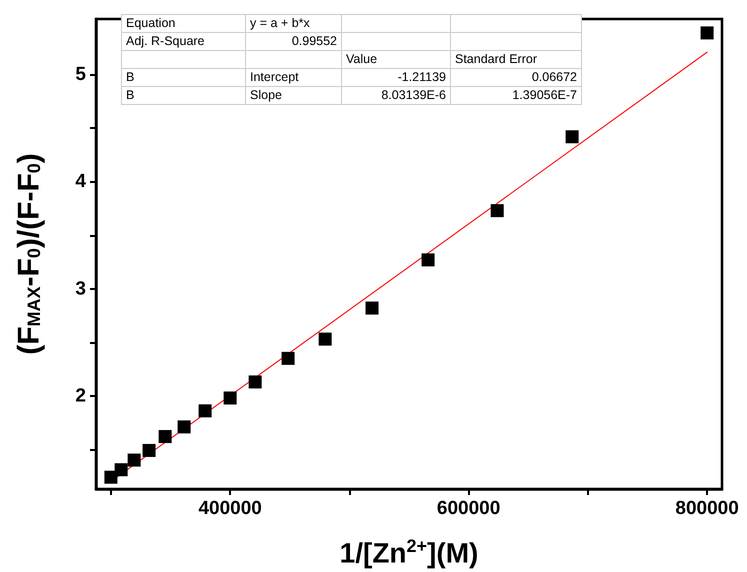 This screenshot has height=572, width=747. What do you see at coordinates (516, 77) in the screenshot?
I see `annotation: 0.06672` at bounding box center [516, 77].